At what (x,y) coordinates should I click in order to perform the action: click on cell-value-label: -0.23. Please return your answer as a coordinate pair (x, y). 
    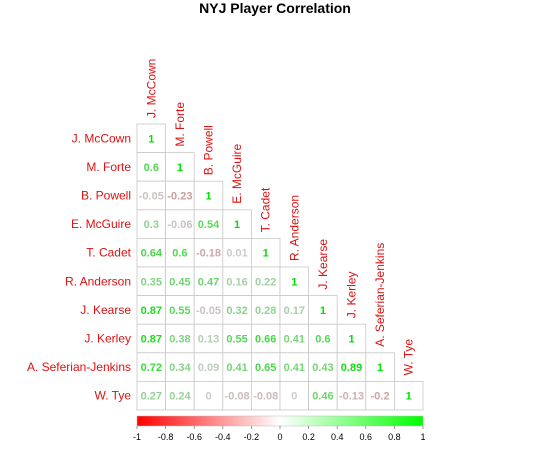
    Looking at the image, I should click on (179, 197).